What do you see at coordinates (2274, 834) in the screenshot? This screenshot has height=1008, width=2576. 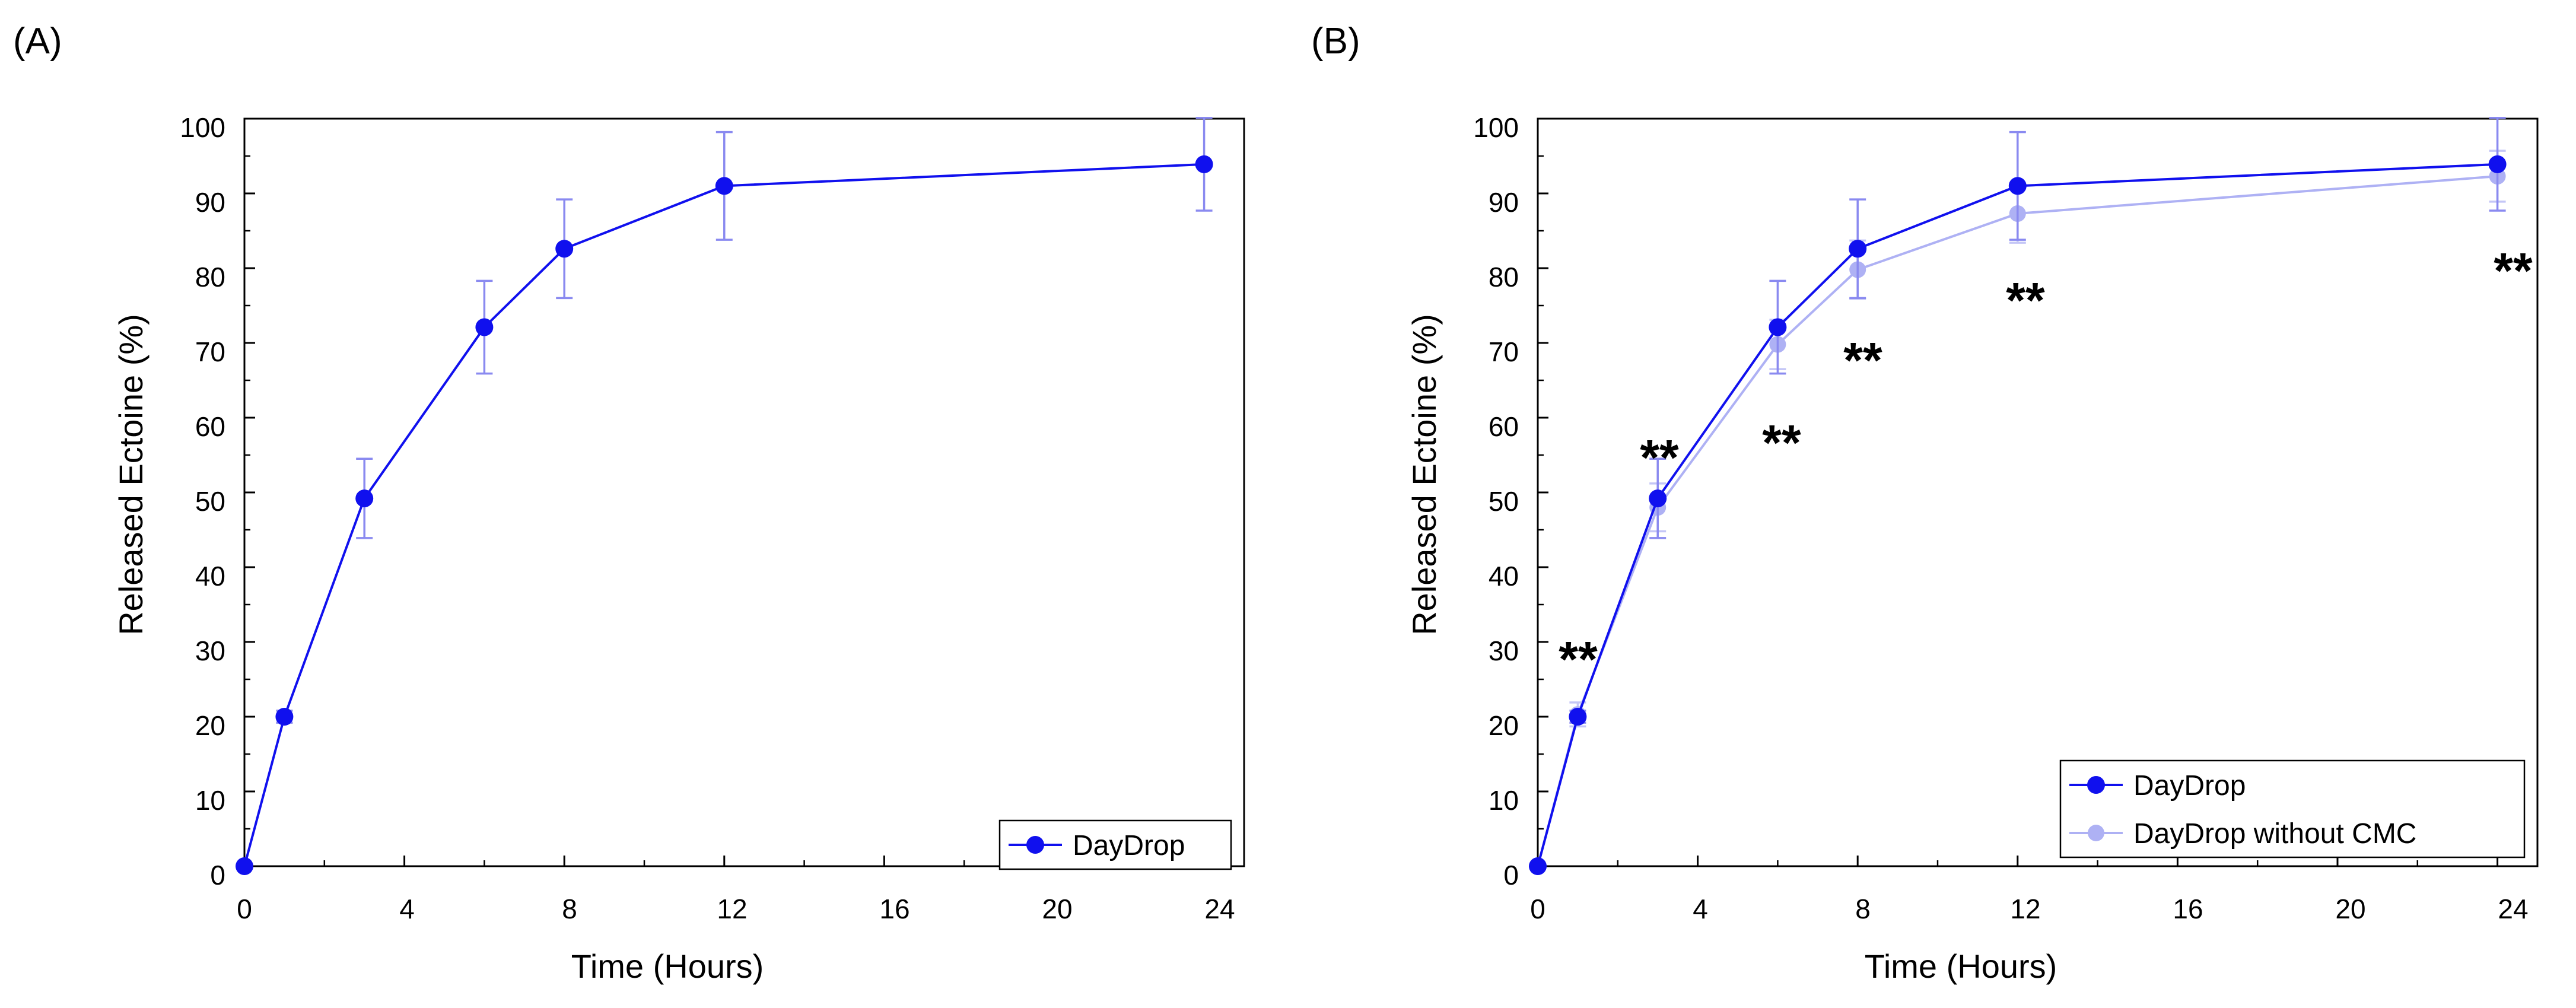 I see `panel-b-legend-label-without-cmc: DayDrop without CMC` at bounding box center [2274, 834].